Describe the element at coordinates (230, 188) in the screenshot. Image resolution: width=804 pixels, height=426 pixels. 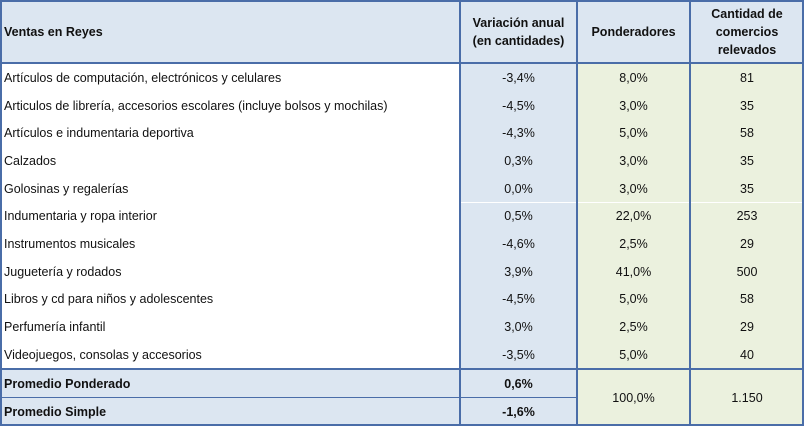
I see `row-label: Golosinas y regalerías` at that location.